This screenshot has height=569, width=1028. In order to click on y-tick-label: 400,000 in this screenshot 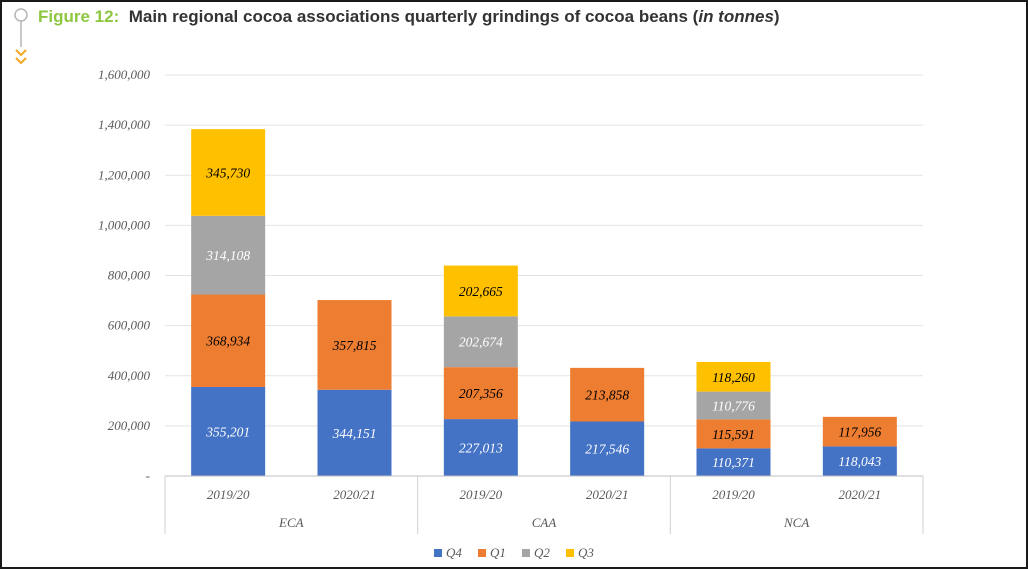, I will do `click(129, 375)`.